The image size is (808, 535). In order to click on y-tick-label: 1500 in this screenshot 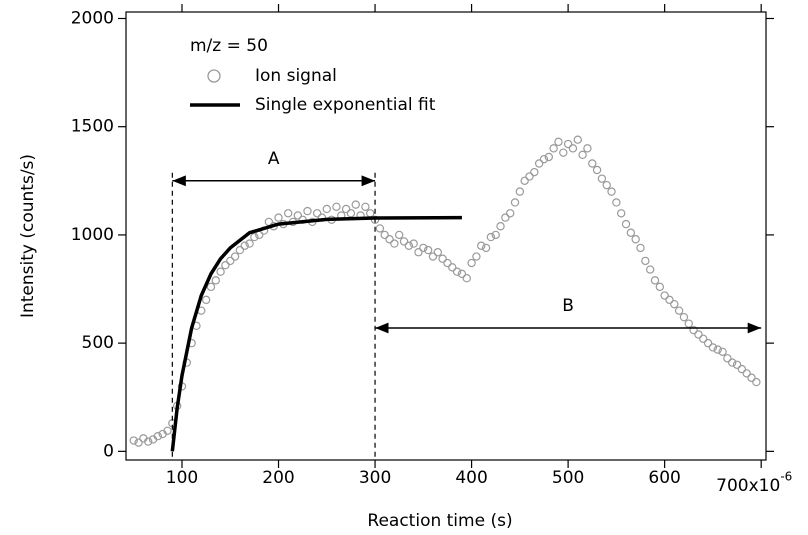, I will do `click(92, 127)`.